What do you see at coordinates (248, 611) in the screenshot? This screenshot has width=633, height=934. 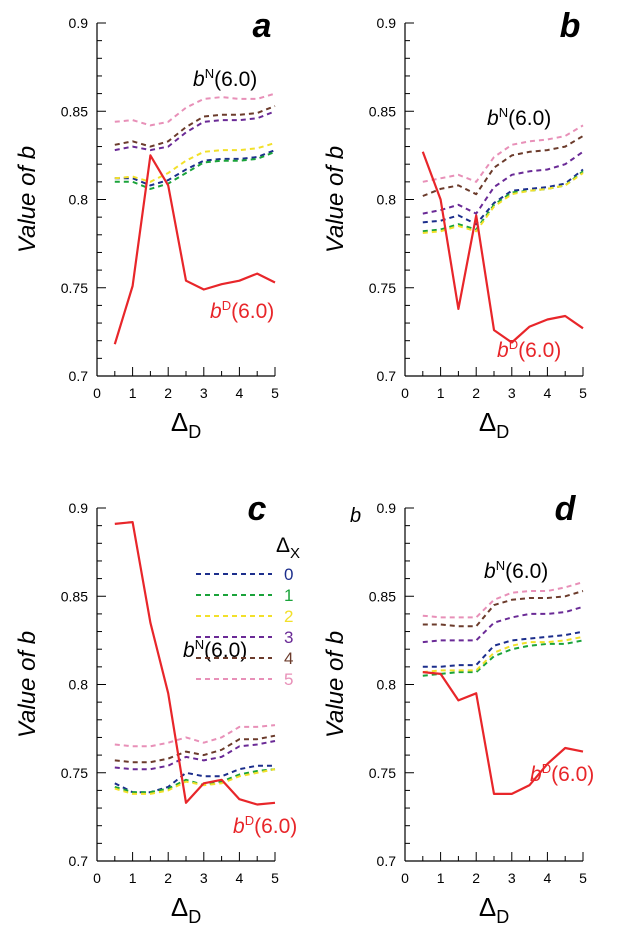 I see `legend: ΔX 0 1 2 3 4 5` at bounding box center [248, 611].